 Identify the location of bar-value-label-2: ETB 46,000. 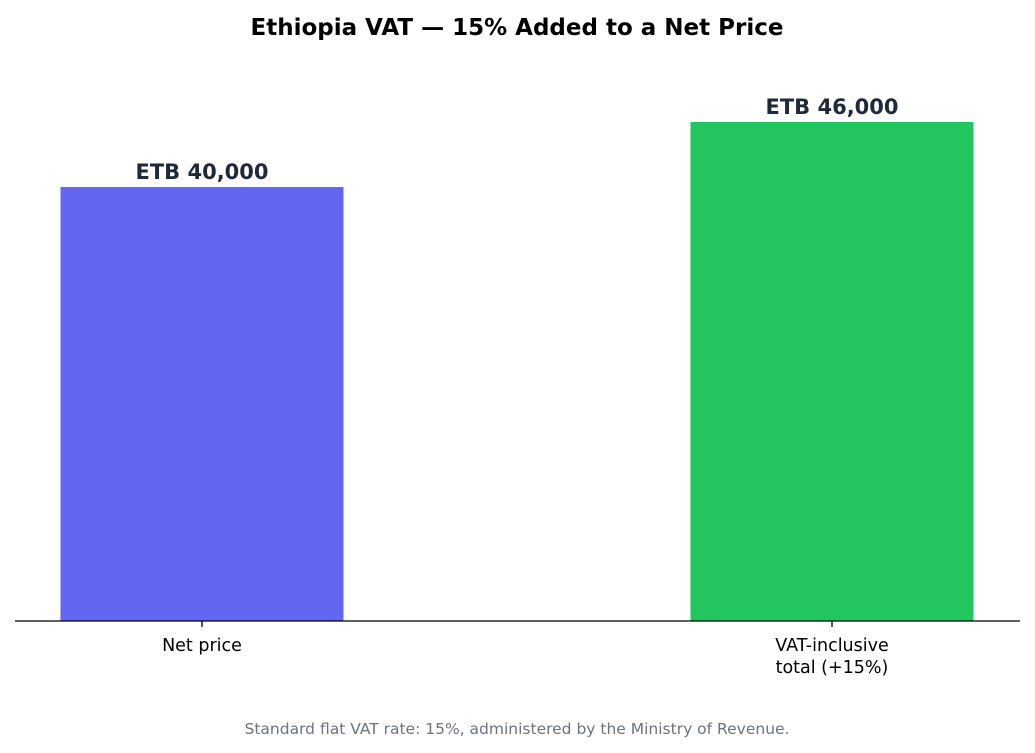
(831, 107).